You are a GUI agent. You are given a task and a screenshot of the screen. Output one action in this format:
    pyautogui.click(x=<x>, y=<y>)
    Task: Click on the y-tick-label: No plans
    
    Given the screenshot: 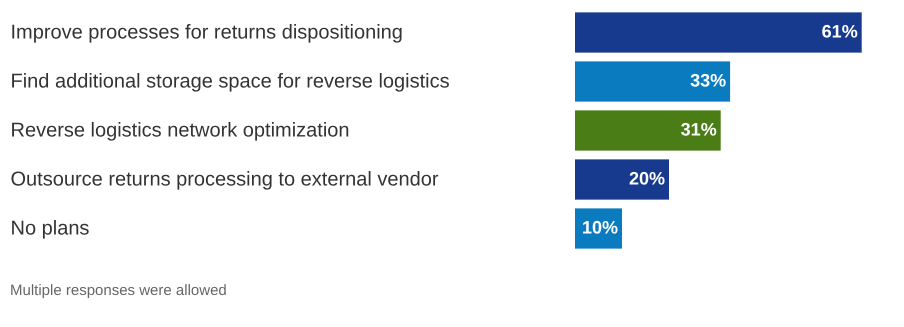 What is the action you would take?
    pyautogui.click(x=50, y=229)
    